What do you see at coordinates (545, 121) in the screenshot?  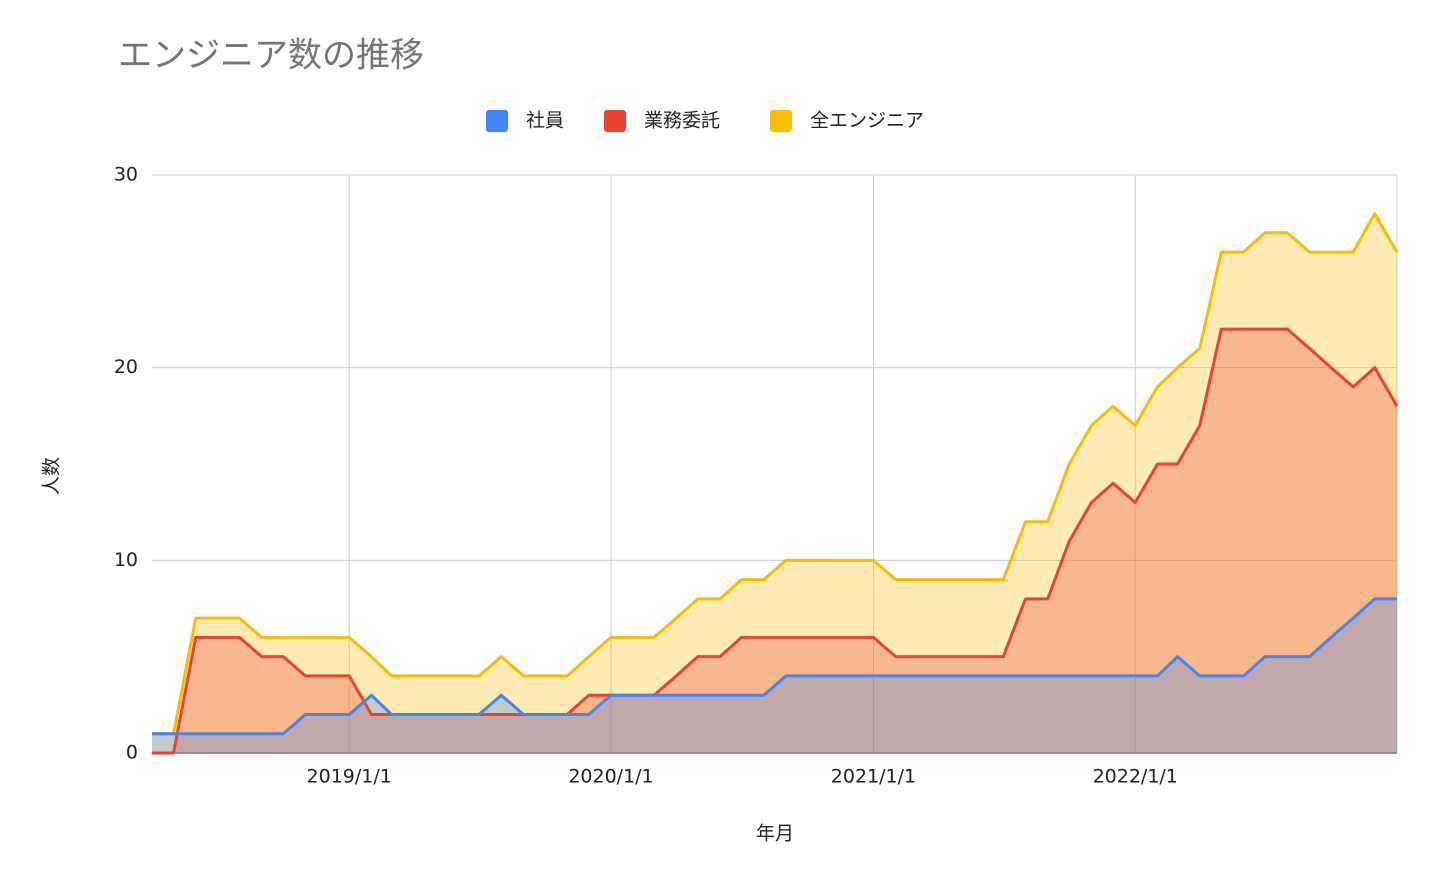 I see `legend-label: 社員` at bounding box center [545, 121].